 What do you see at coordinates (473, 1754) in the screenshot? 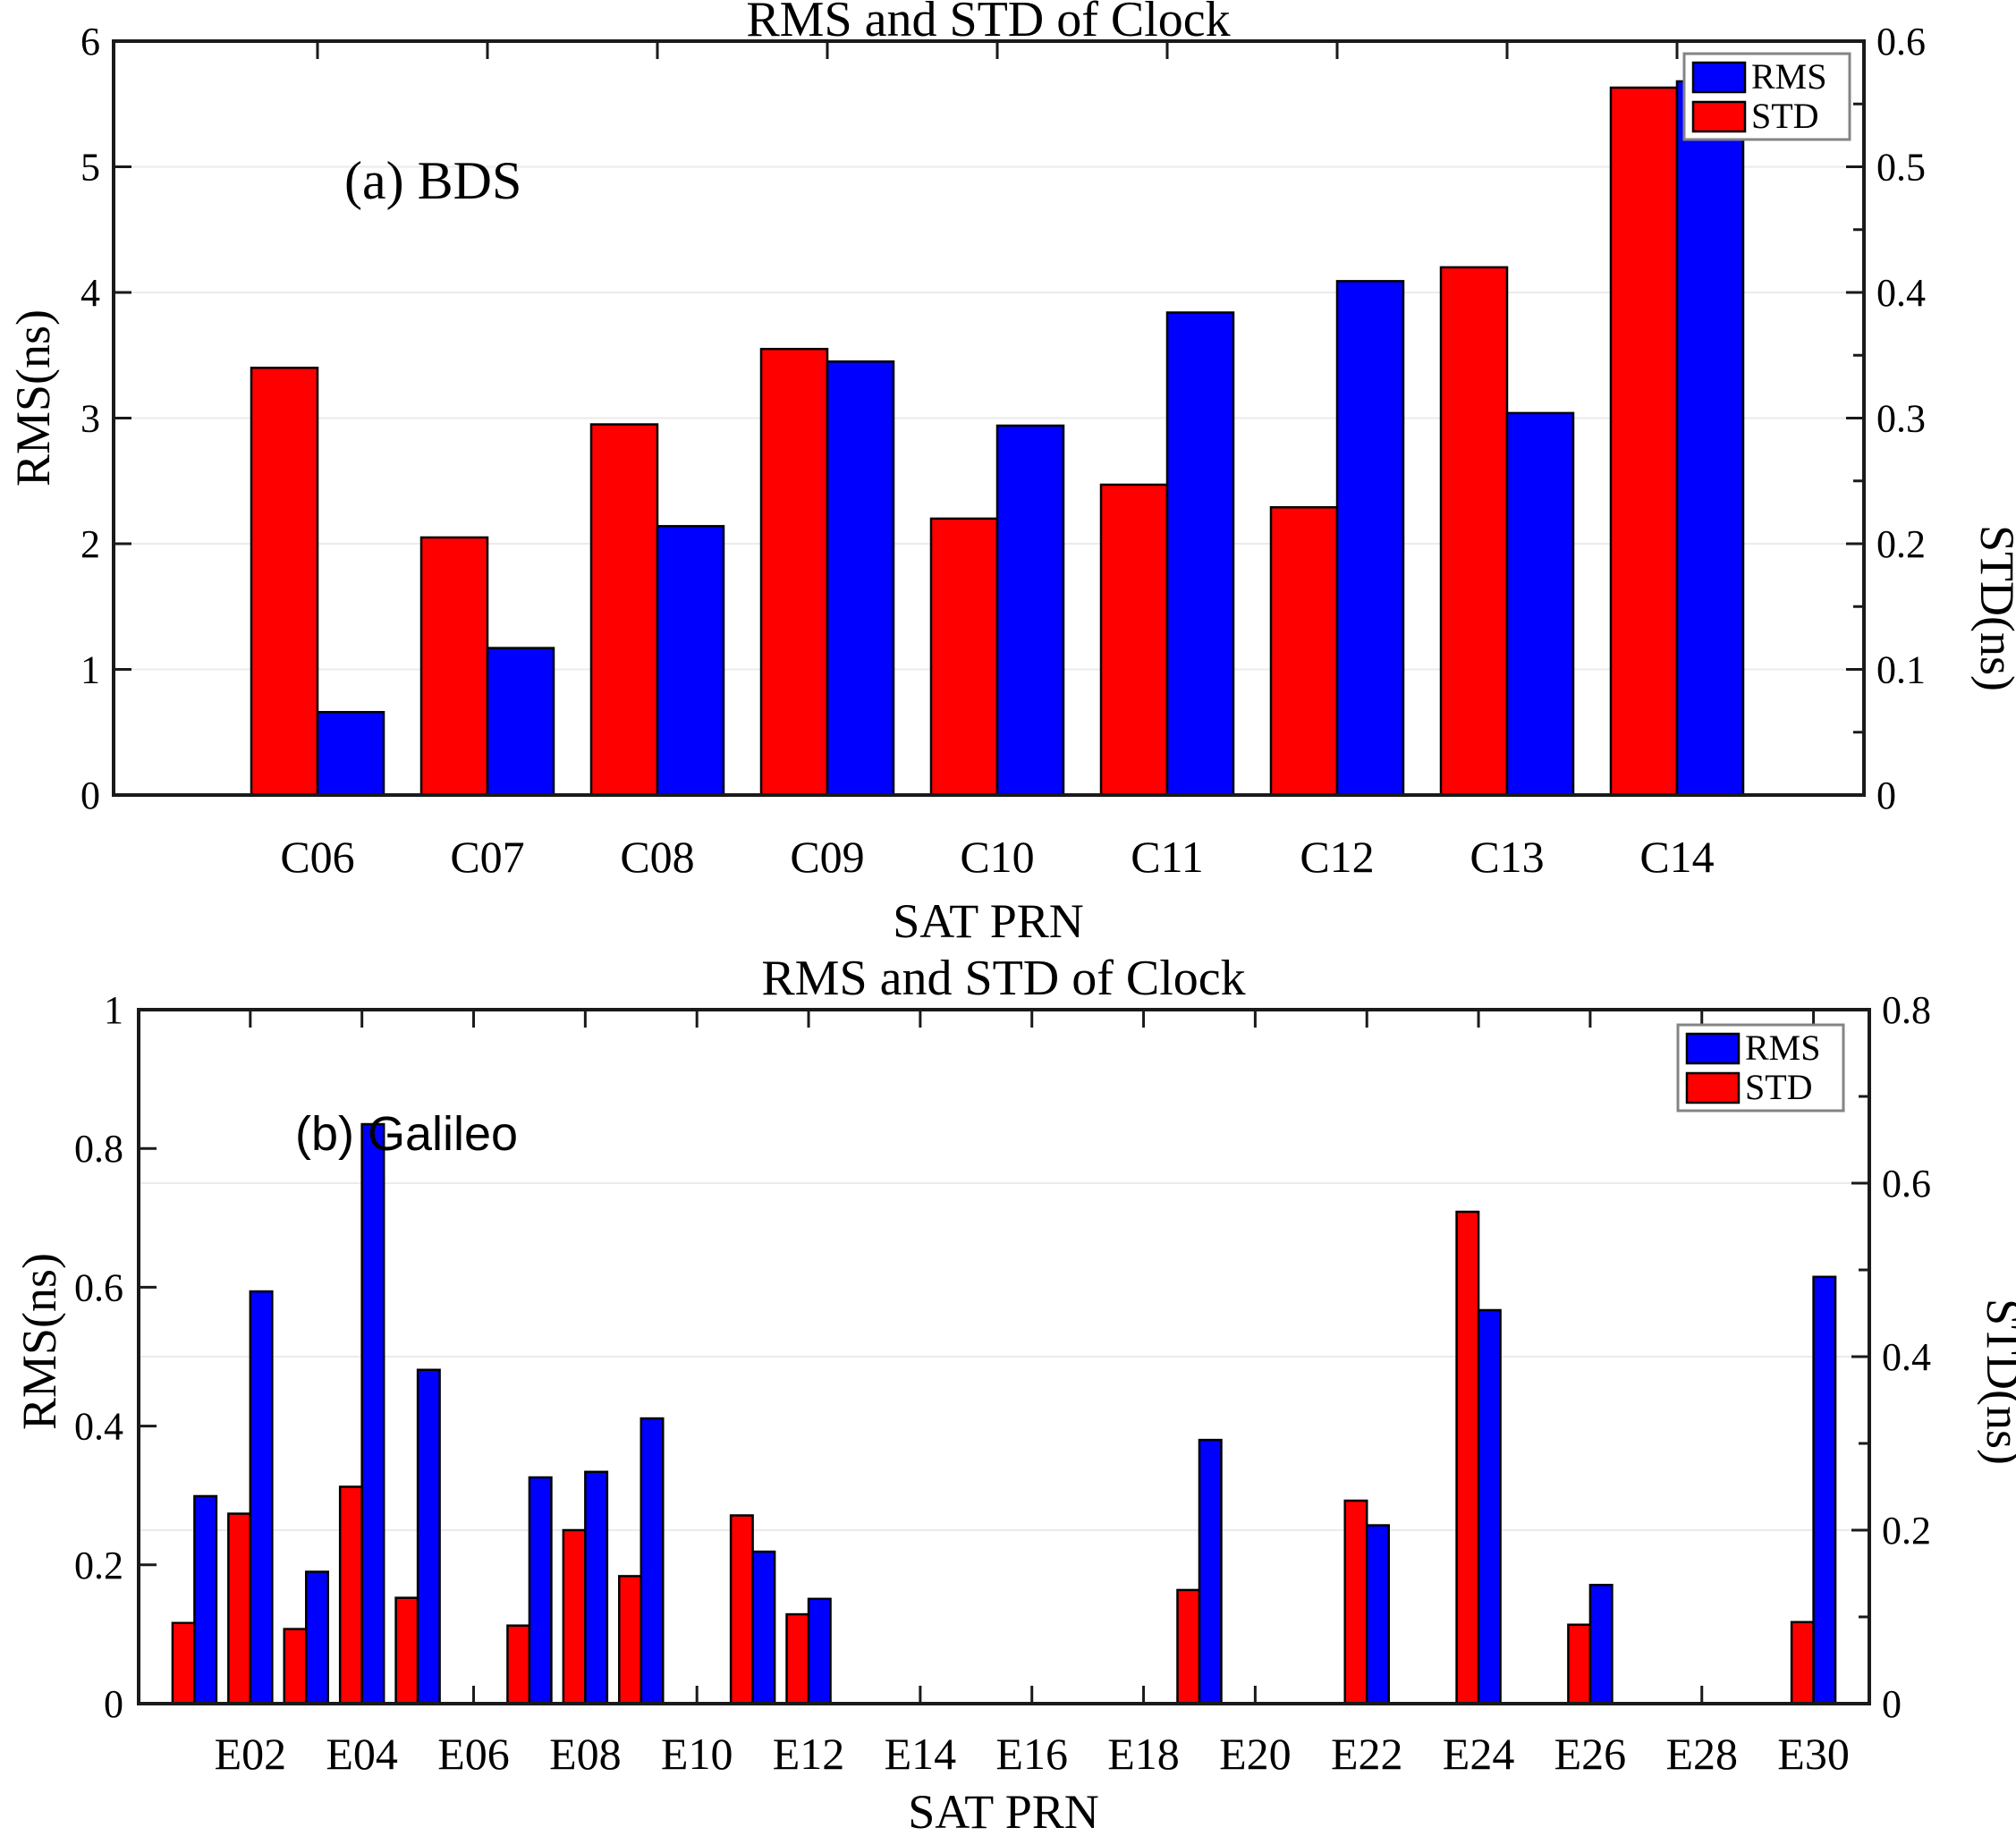
I see `x-tick-label: E06` at bounding box center [473, 1754].